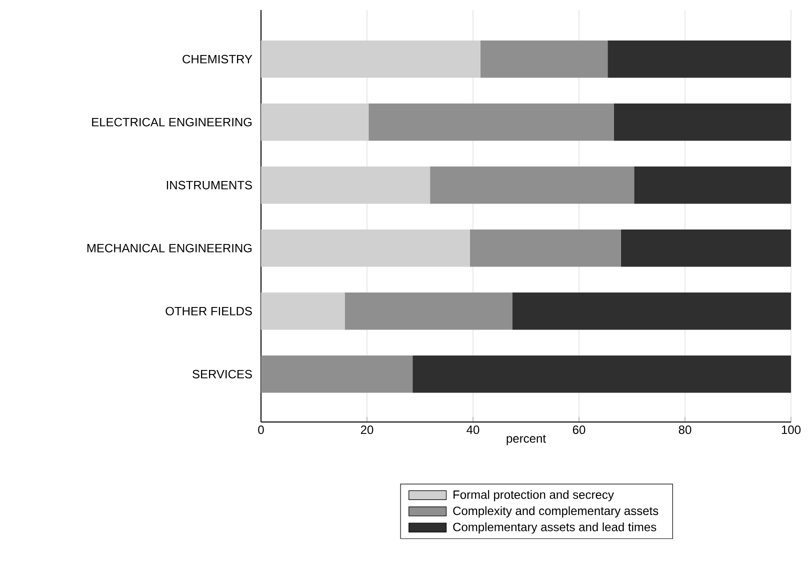 The height and width of the screenshot is (585, 808). Describe the element at coordinates (685, 430) in the screenshot. I see `x-tick-label: 80` at that location.